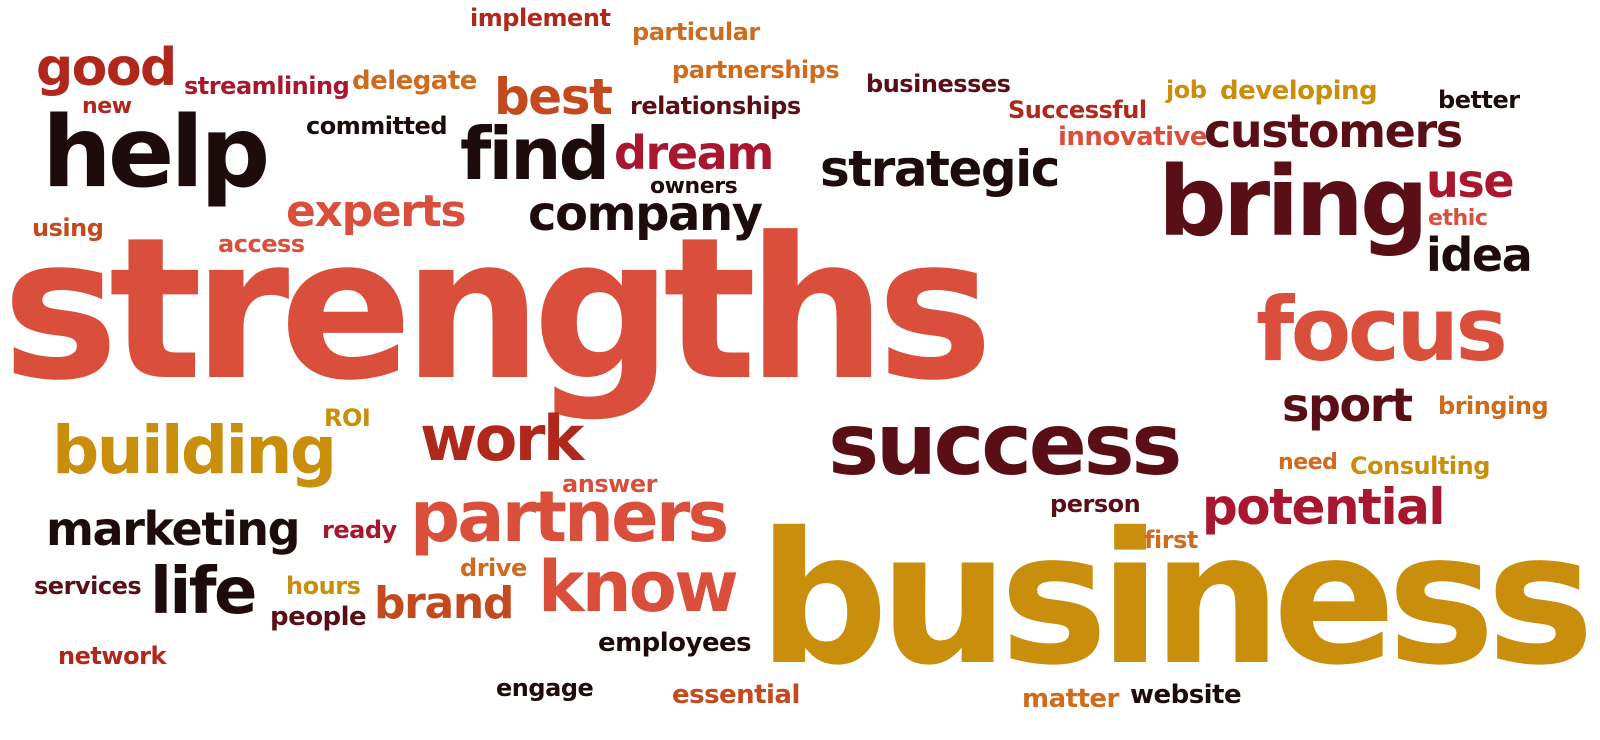 The height and width of the screenshot is (740, 1600). I want to click on word-successful: Successful, so click(1077, 110).